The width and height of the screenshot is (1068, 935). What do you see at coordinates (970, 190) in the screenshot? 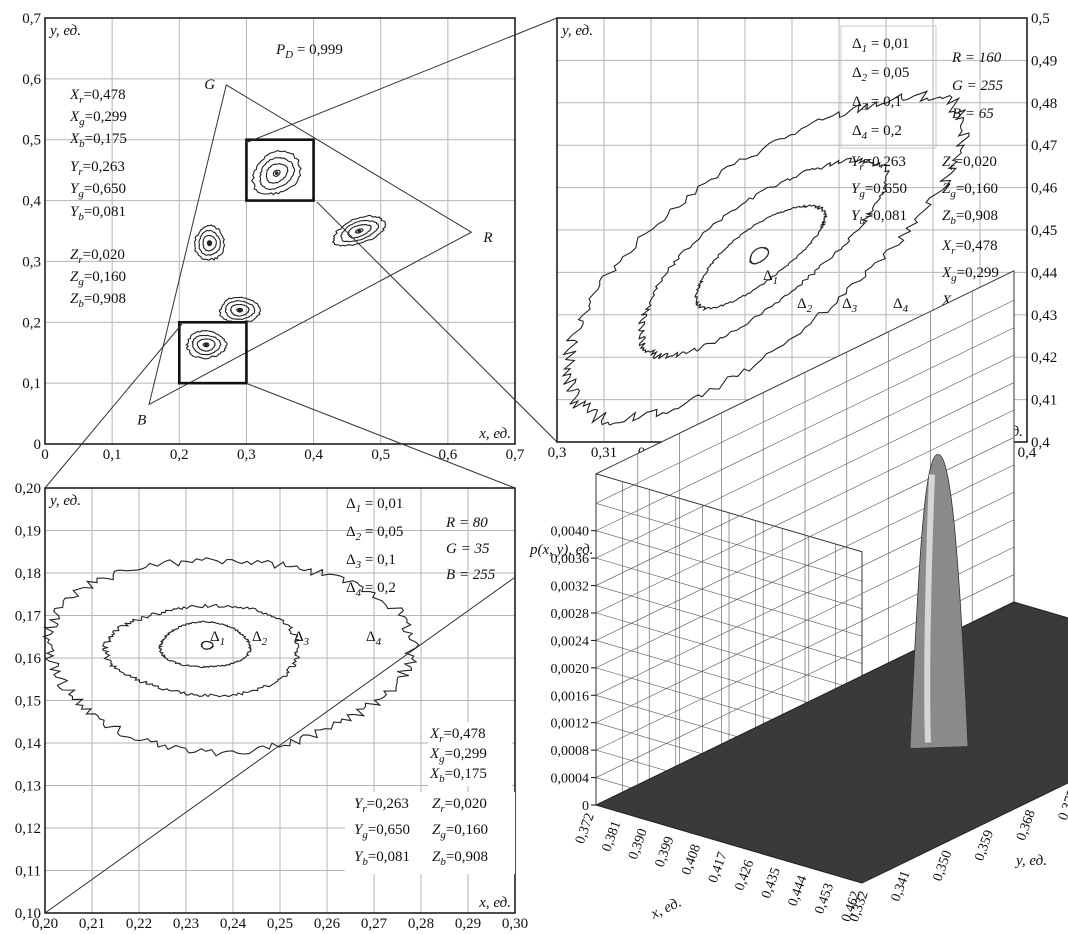
I see `param-4: Zg=0,160` at bounding box center [970, 190].